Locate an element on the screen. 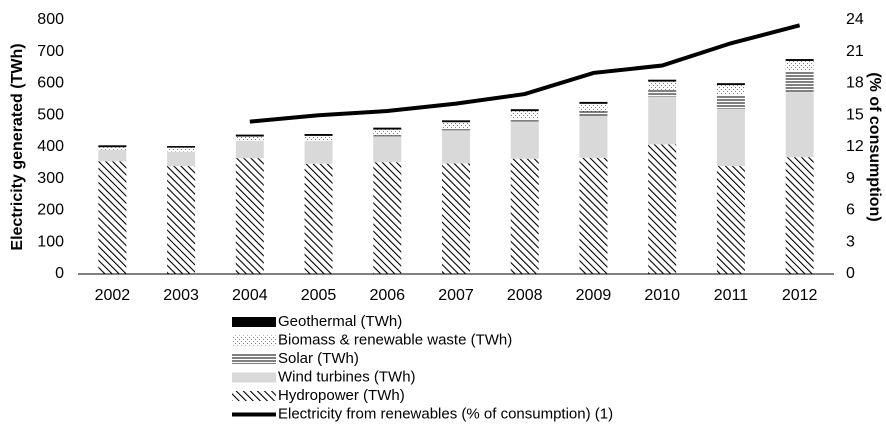 The height and width of the screenshot is (424, 886). legend-label: Wind turbines (TWh) is located at coordinates (347, 376).